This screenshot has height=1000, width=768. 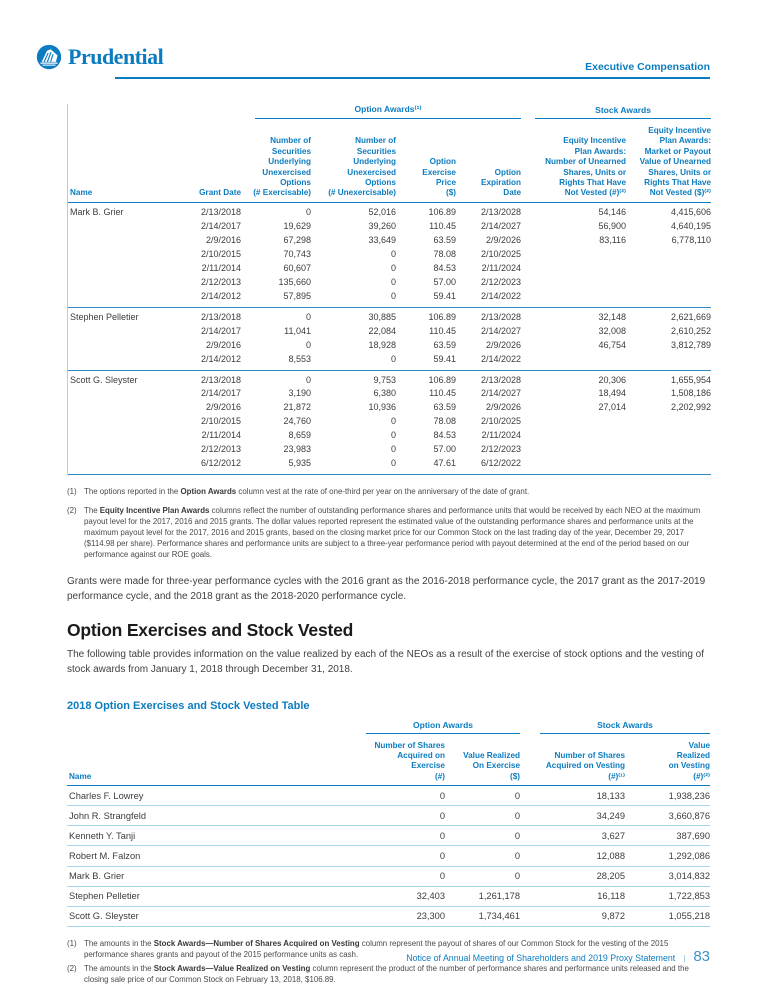 What do you see at coordinates (299, 393) in the screenshot?
I see `cell-value: 3,190` at bounding box center [299, 393].